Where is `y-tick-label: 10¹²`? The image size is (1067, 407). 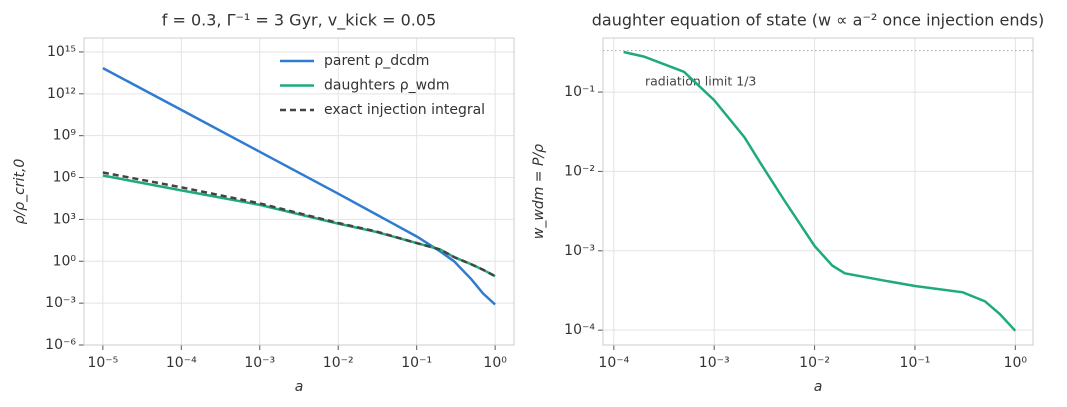 y-tick-label: 10¹² is located at coordinates (61, 94).